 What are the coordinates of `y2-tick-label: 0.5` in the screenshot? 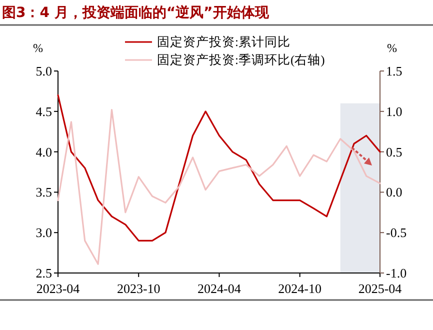 It's located at (394, 152).